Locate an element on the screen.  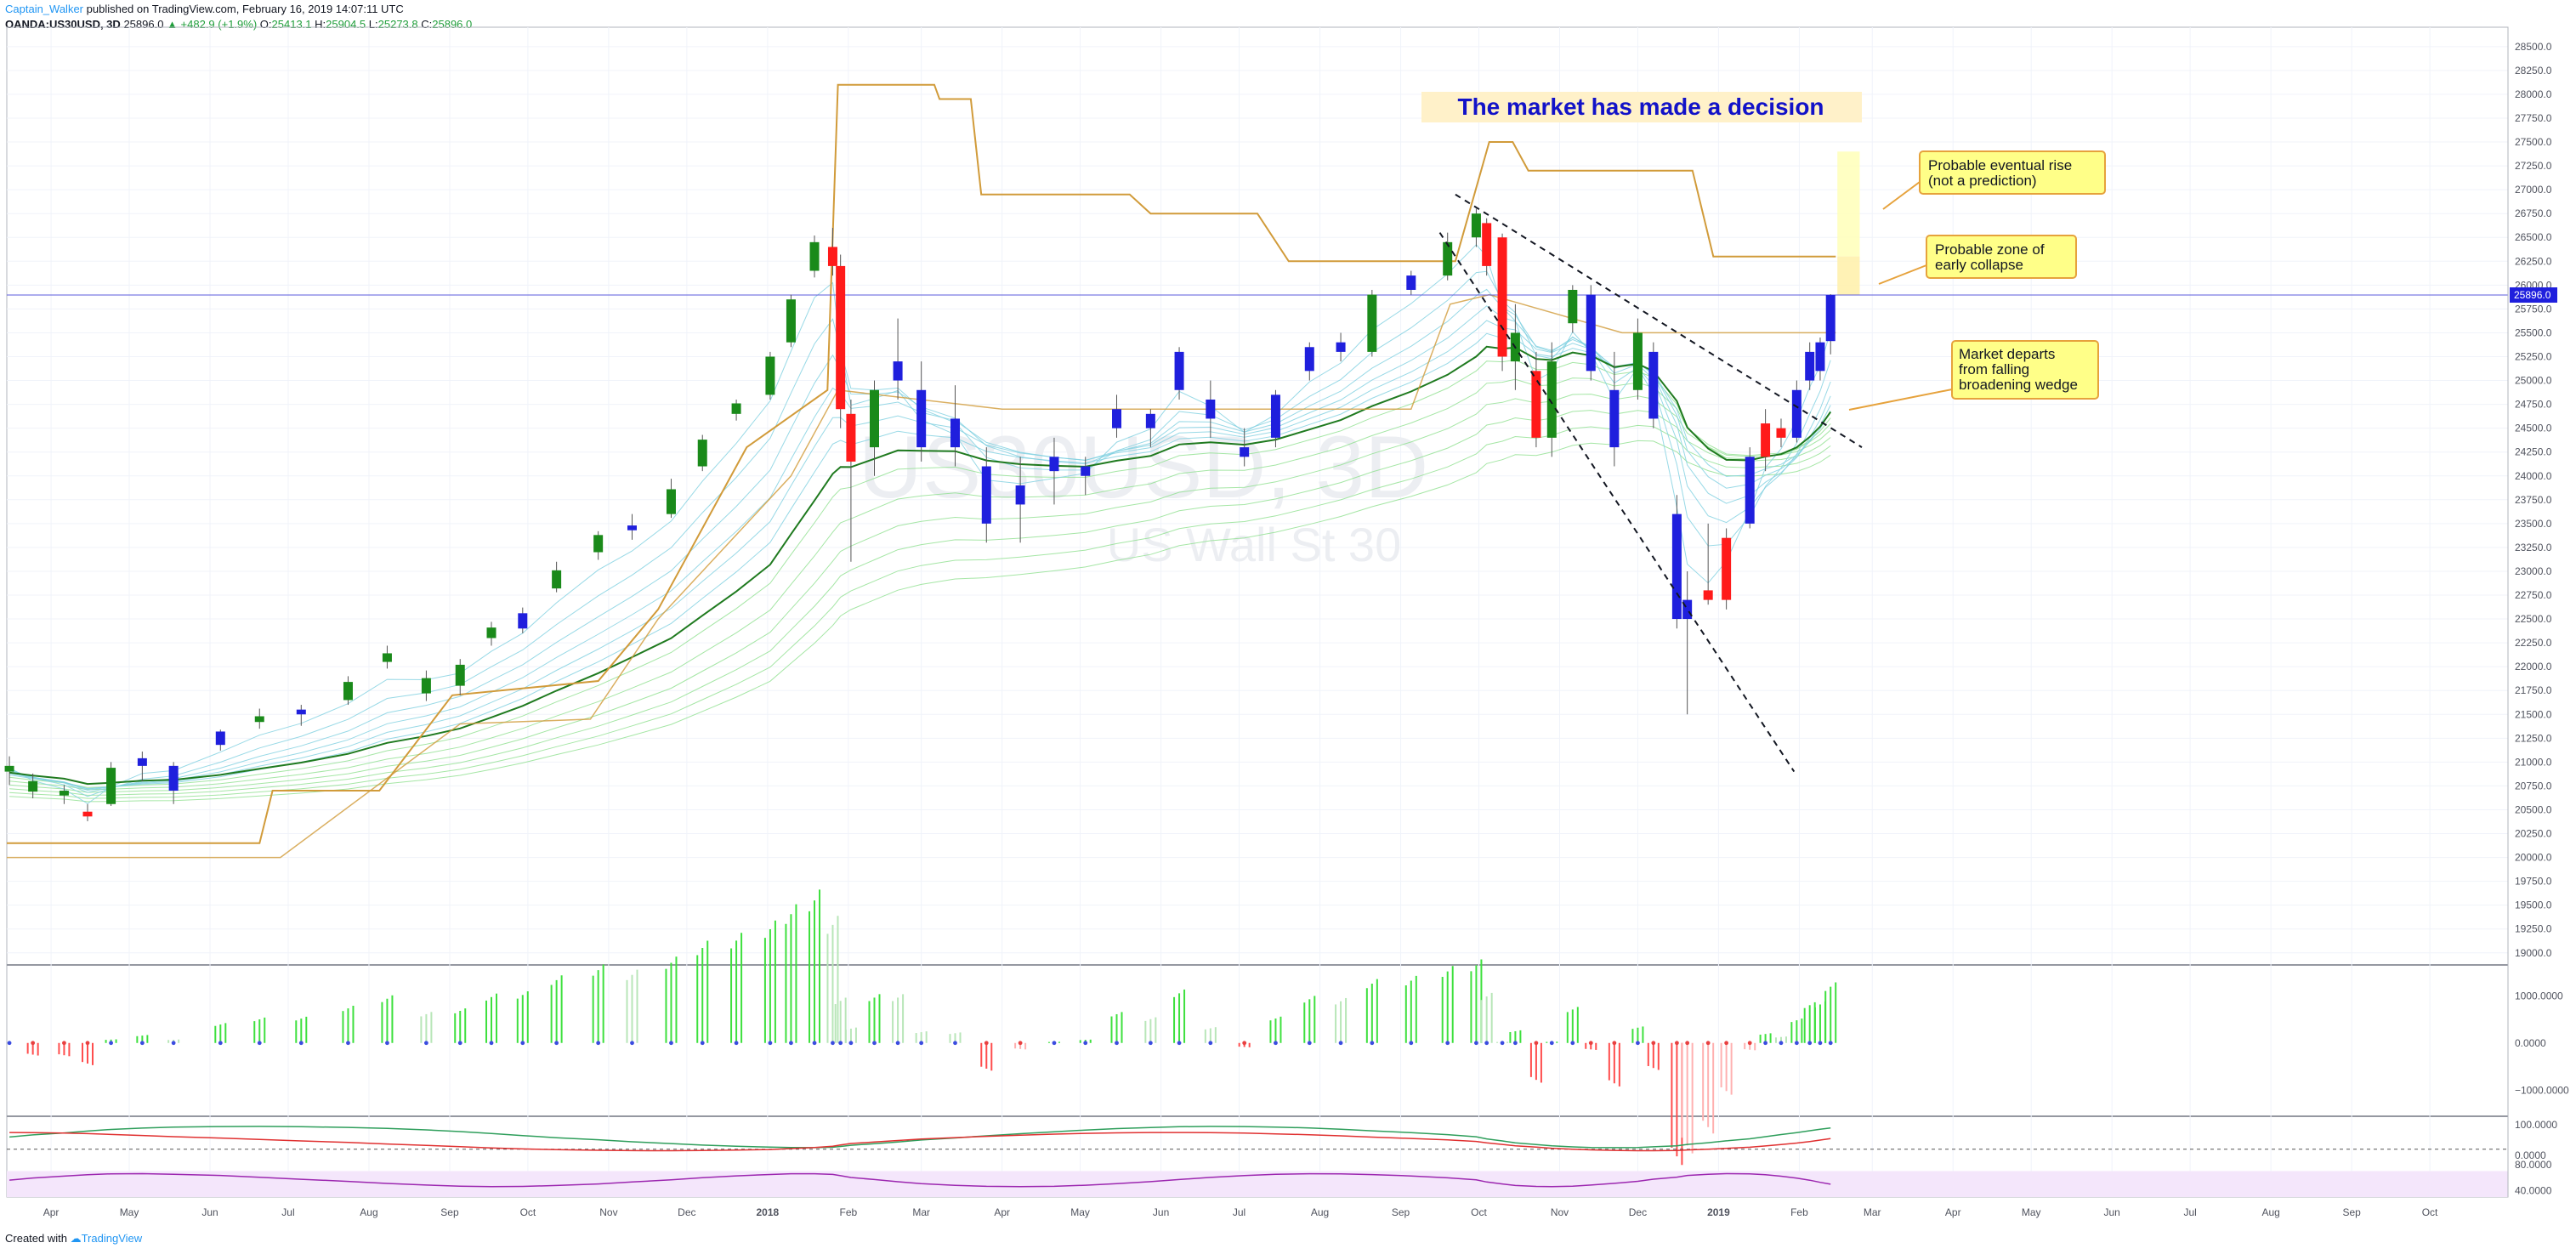
price-tick-label: 24000.0 is located at coordinates (2534, 476).